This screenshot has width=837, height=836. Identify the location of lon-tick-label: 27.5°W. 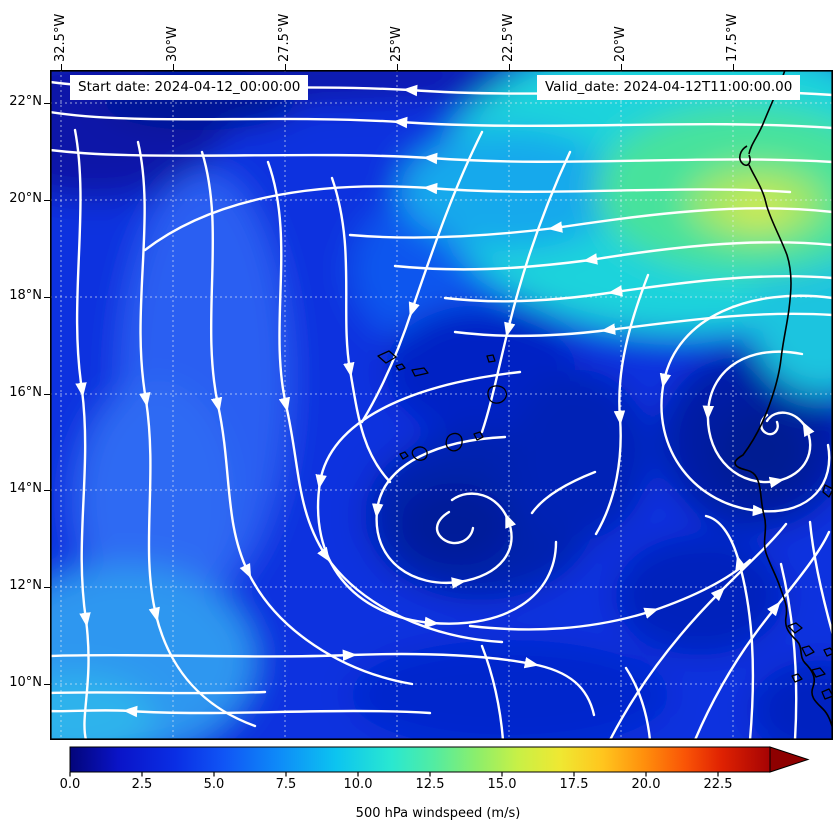
(284, 37).